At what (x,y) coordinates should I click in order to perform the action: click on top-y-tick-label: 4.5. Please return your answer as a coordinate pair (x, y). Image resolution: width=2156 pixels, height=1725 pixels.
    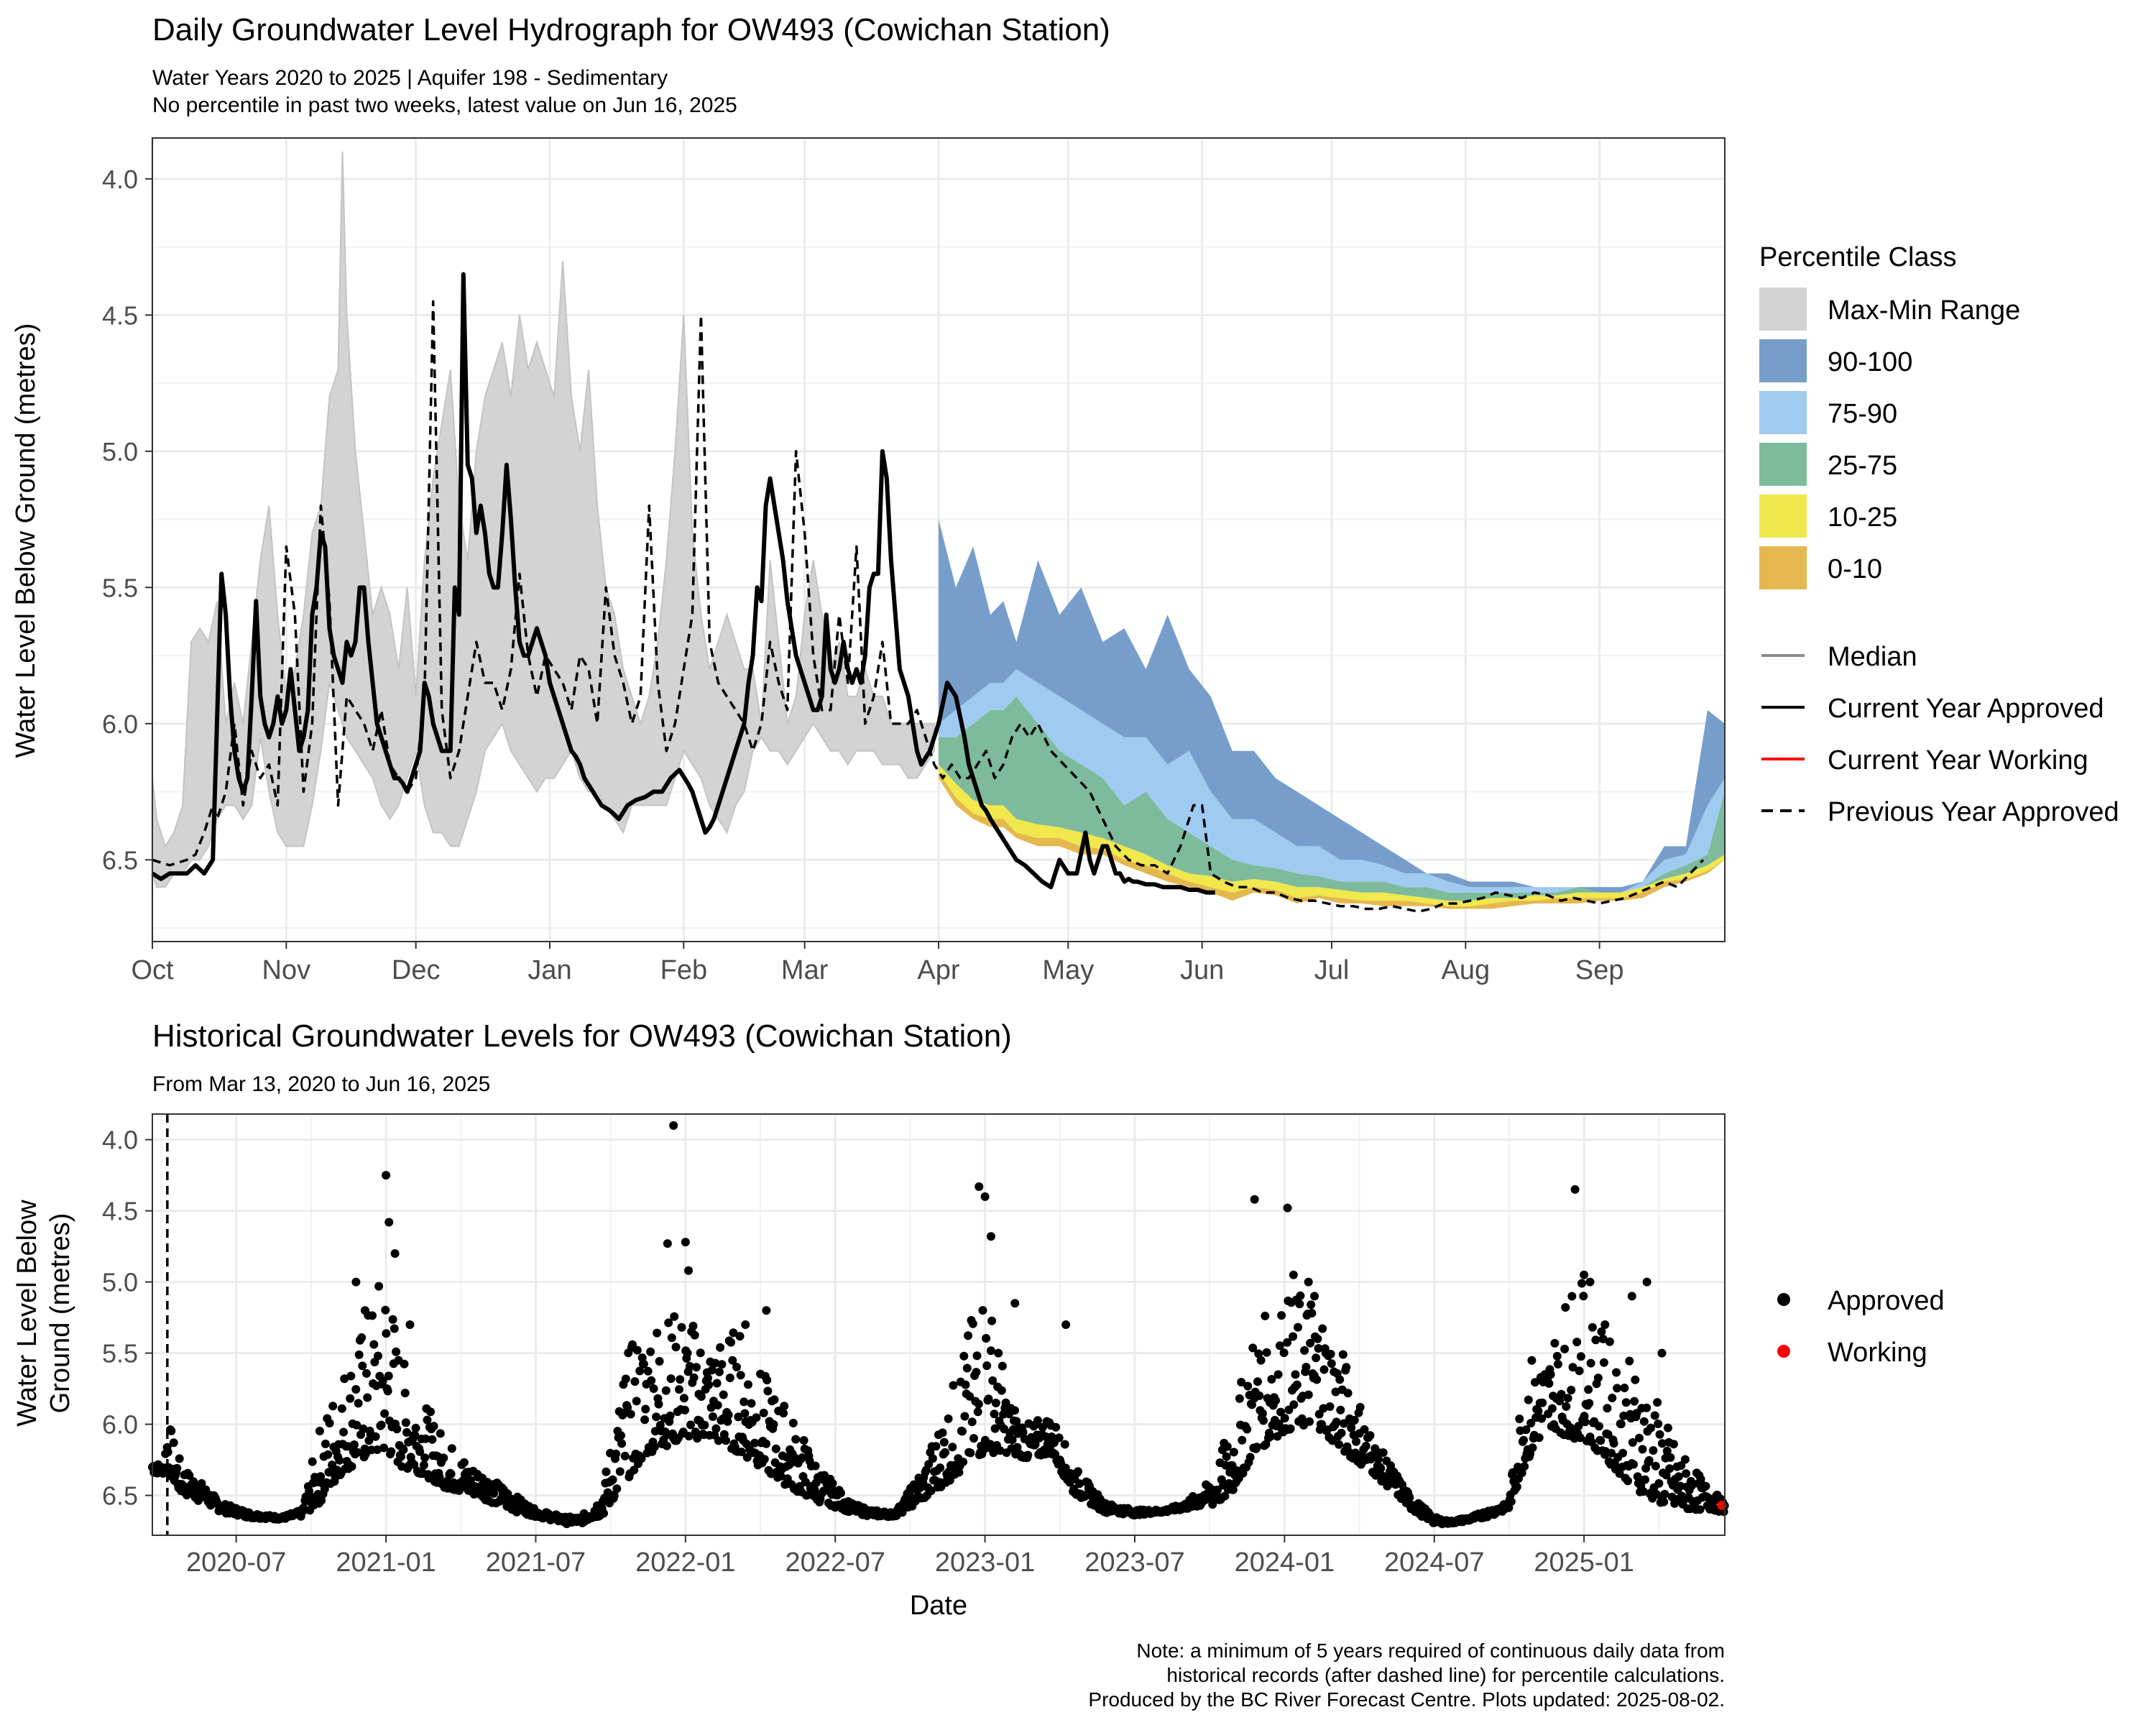
    Looking at the image, I should click on (120, 315).